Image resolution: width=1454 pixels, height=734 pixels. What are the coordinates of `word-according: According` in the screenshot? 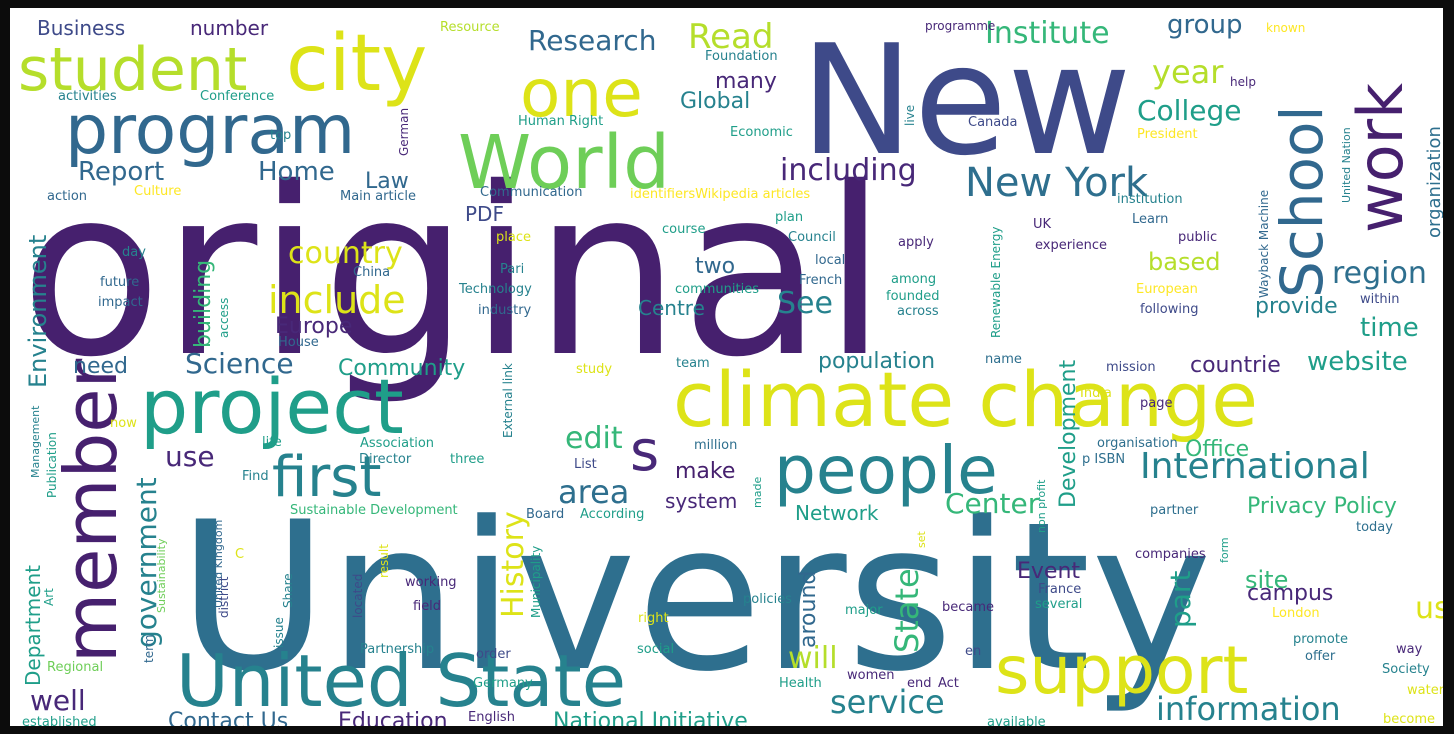 It's located at (612, 514).